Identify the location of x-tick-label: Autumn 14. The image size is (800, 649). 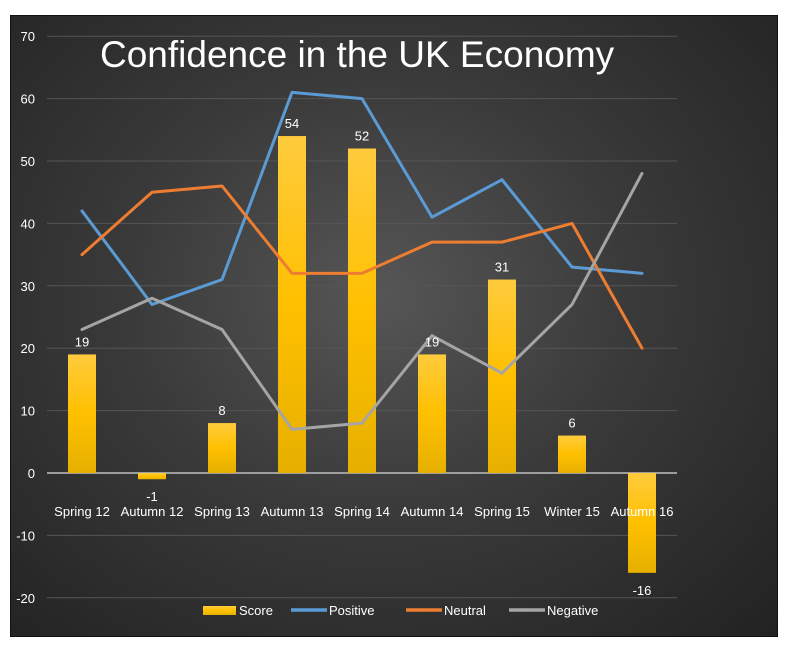
(432, 511).